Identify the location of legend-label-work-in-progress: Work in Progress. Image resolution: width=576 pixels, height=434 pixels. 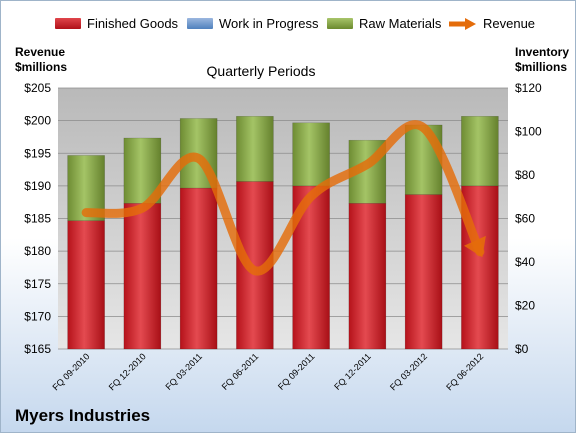
(269, 23).